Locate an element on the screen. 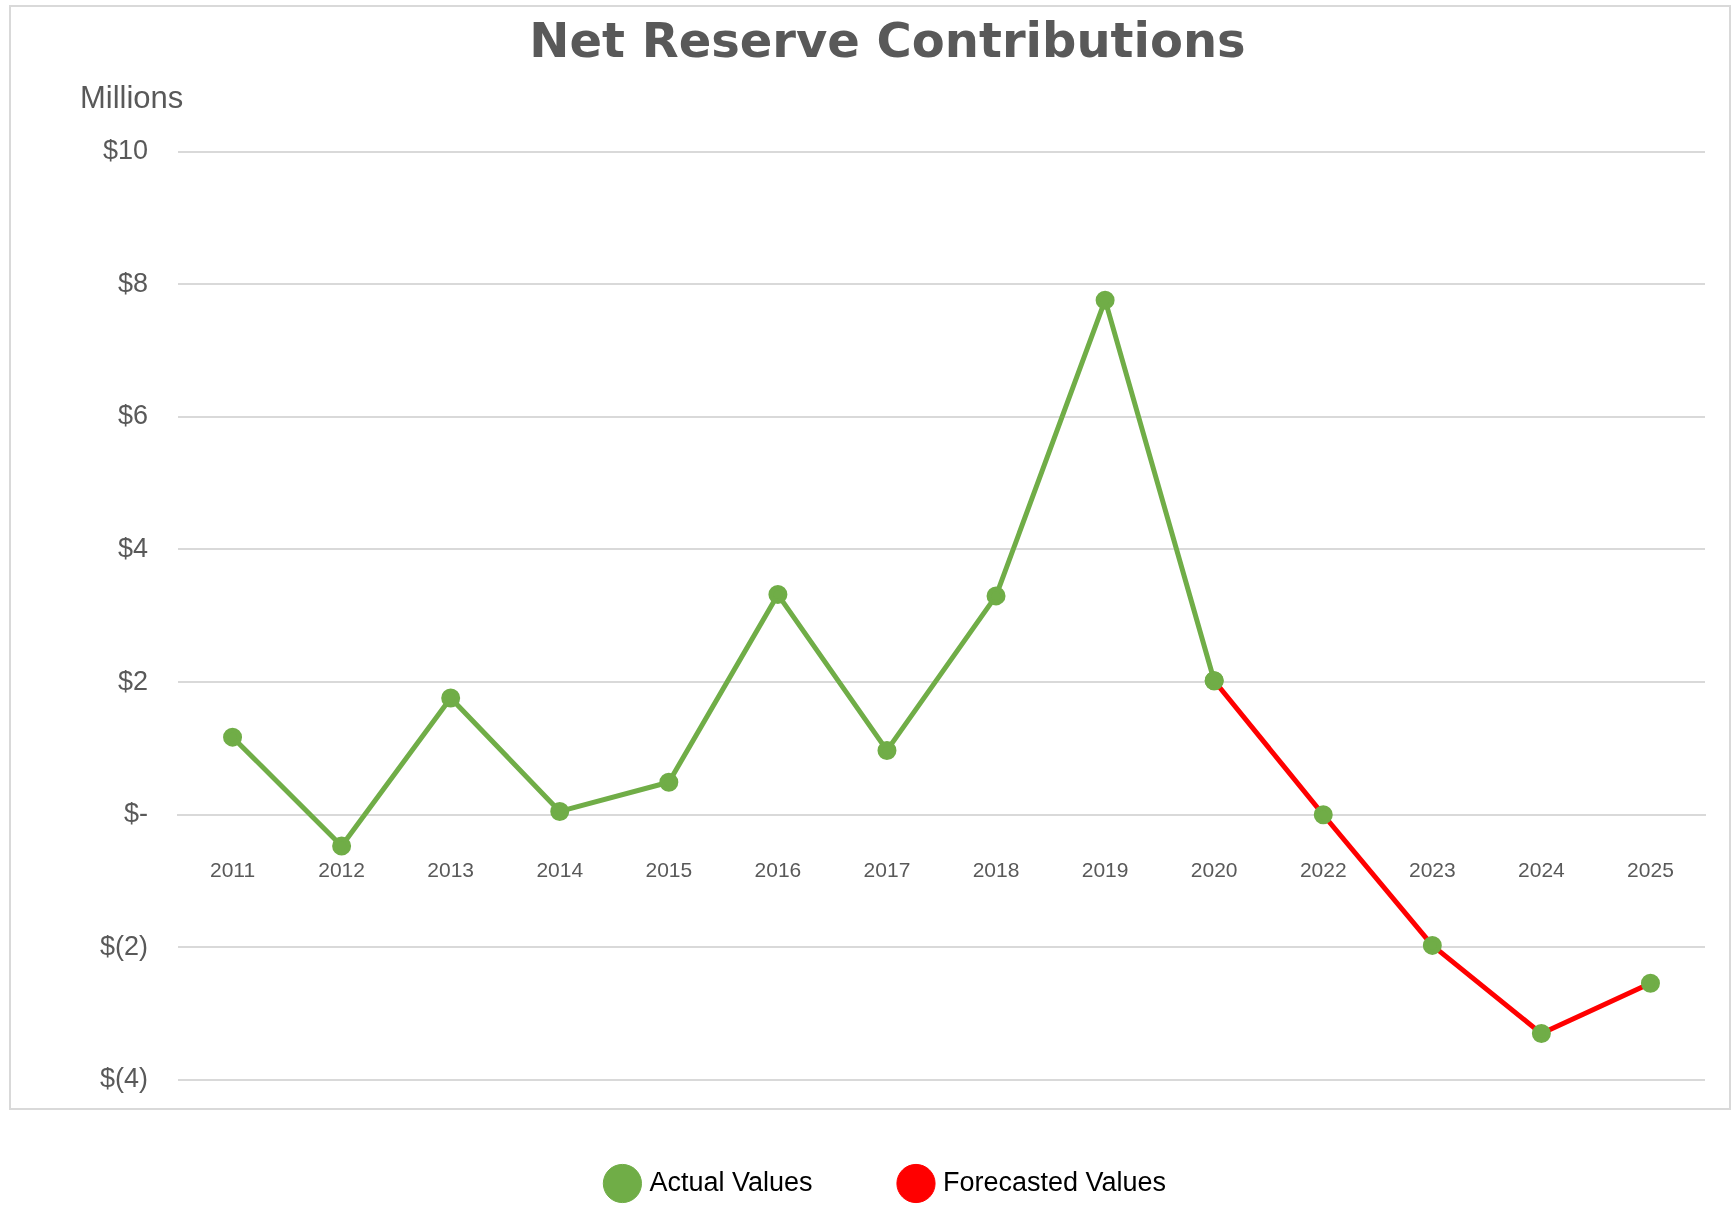 This screenshot has width=1735, height=1207. legend-label: Actual Values is located at coordinates (731, 1181).